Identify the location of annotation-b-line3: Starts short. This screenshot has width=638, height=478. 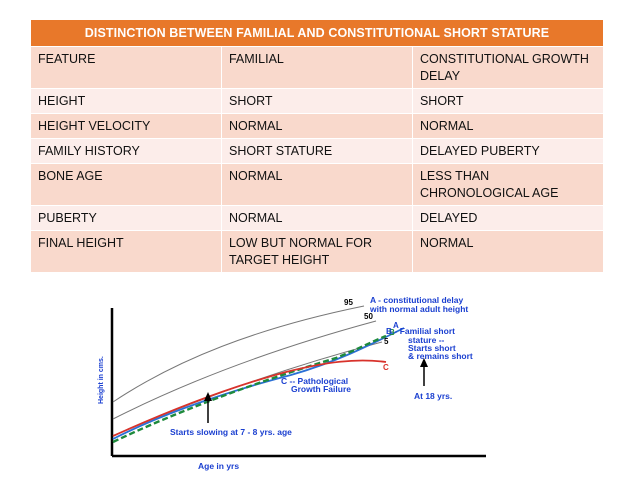
(432, 348).